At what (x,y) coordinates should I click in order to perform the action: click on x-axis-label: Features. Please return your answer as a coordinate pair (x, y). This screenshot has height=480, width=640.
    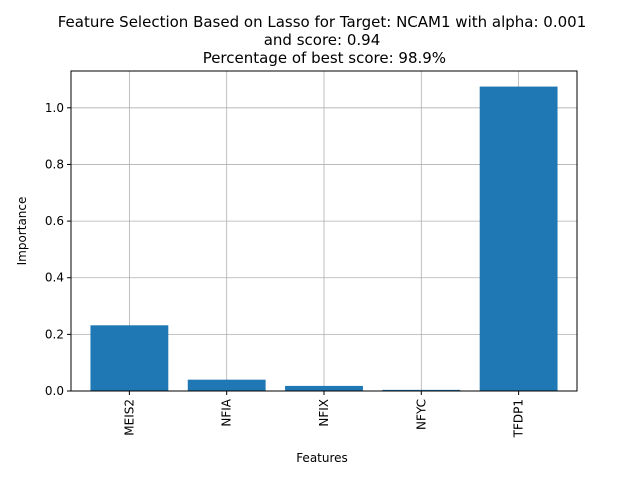
    Looking at the image, I should click on (322, 458).